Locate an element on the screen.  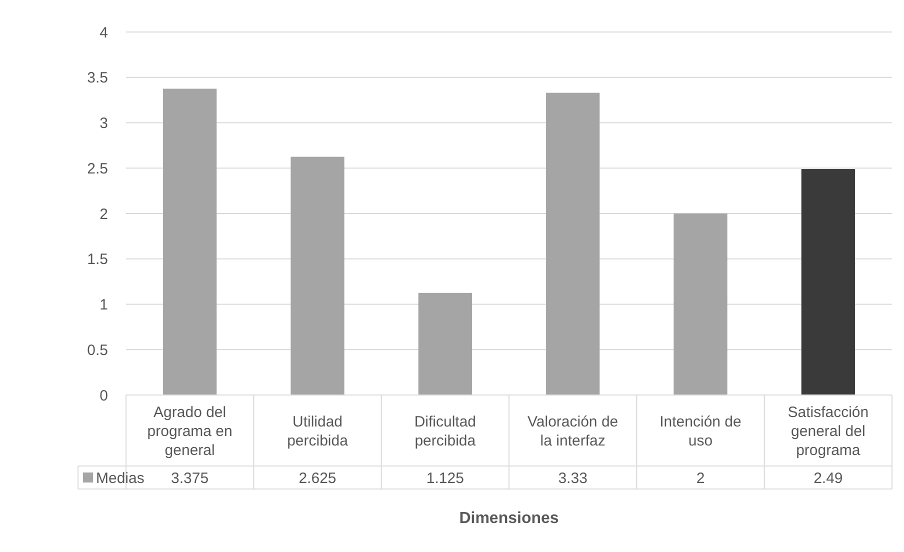
x-tick-label: Valoración de la interfaz is located at coordinates (573, 431).